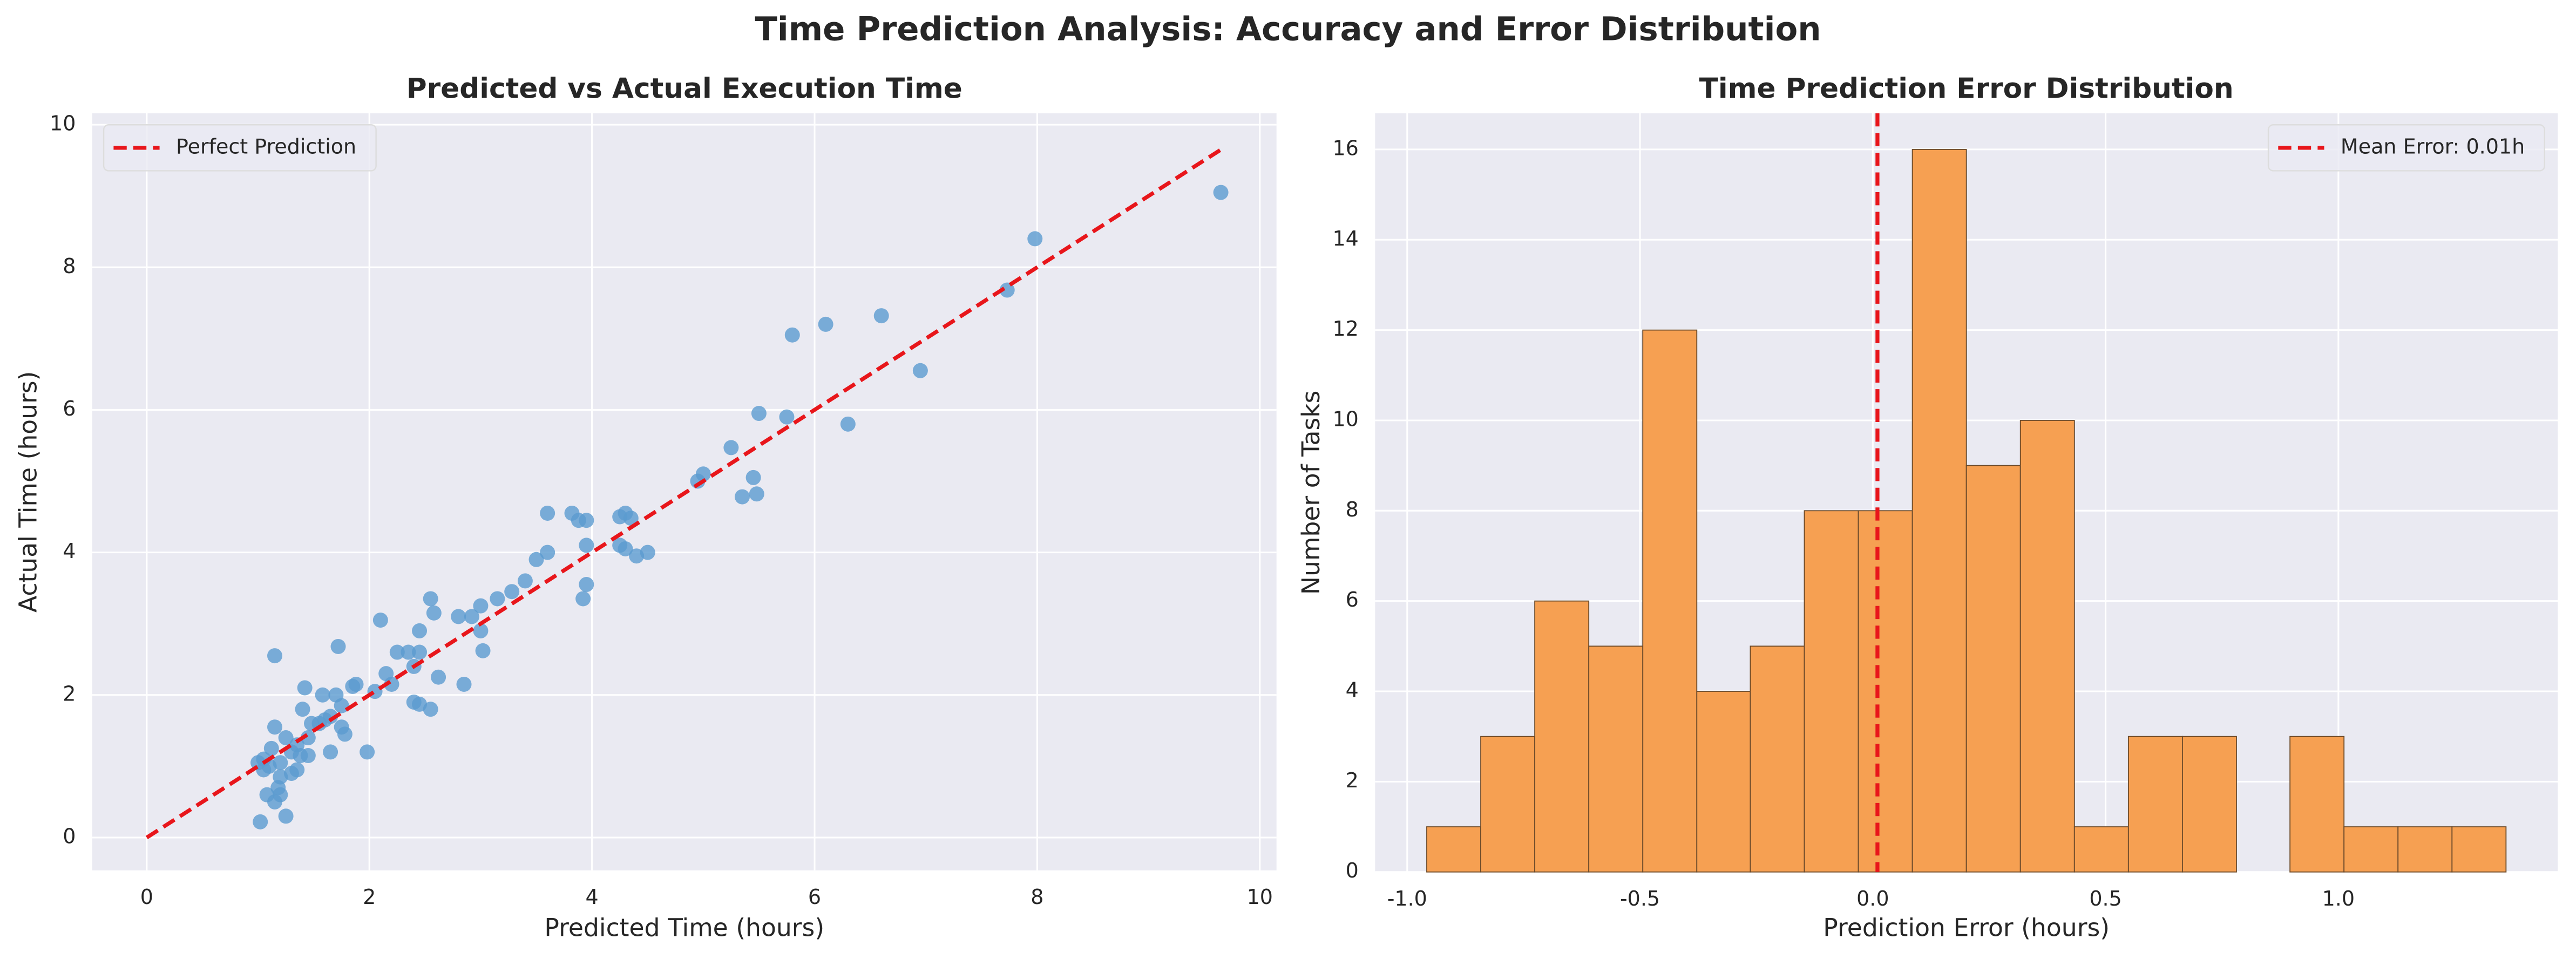 The width and height of the screenshot is (2576, 959). Describe the element at coordinates (1345, 148) in the screenshot. I see `y-tick-label: 16` at that location.